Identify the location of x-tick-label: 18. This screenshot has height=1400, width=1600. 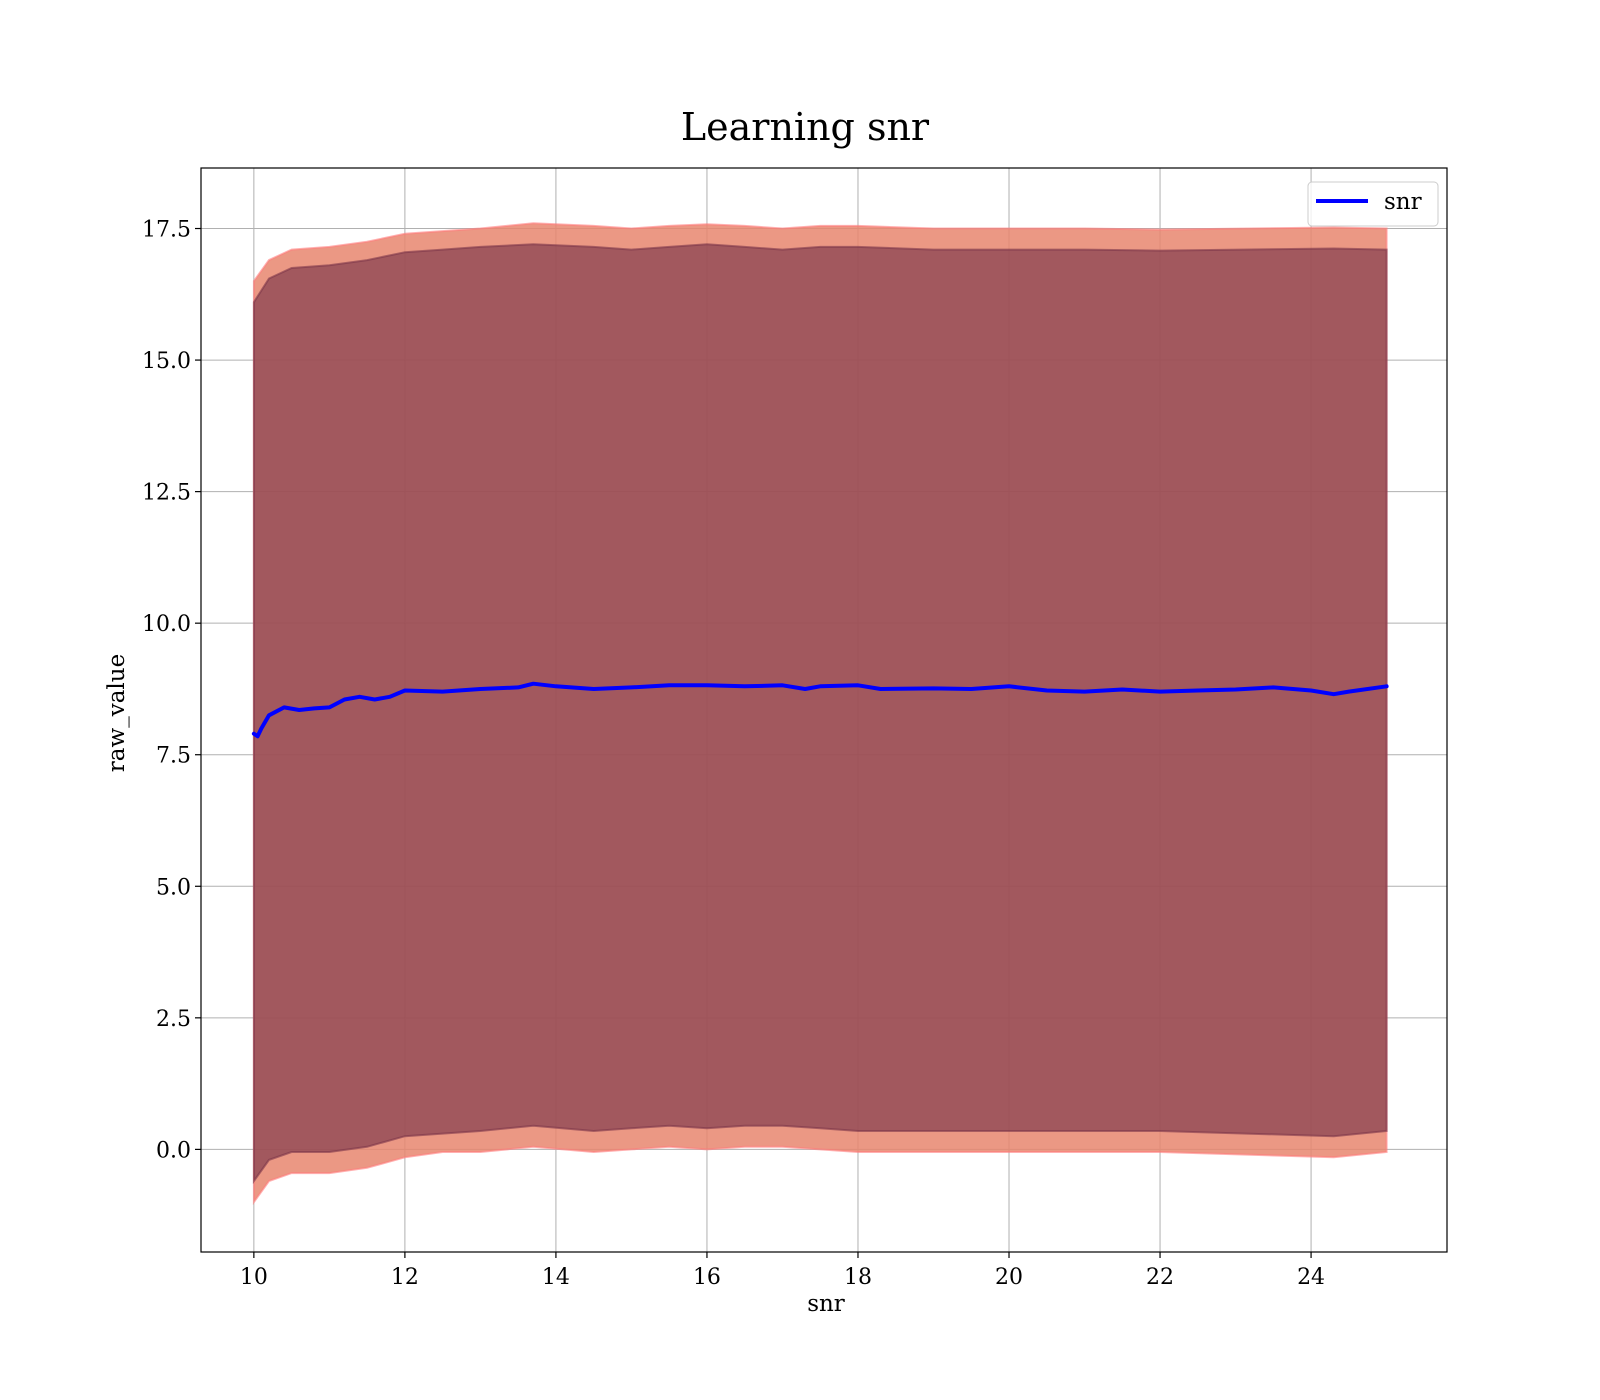
(858, 1277).